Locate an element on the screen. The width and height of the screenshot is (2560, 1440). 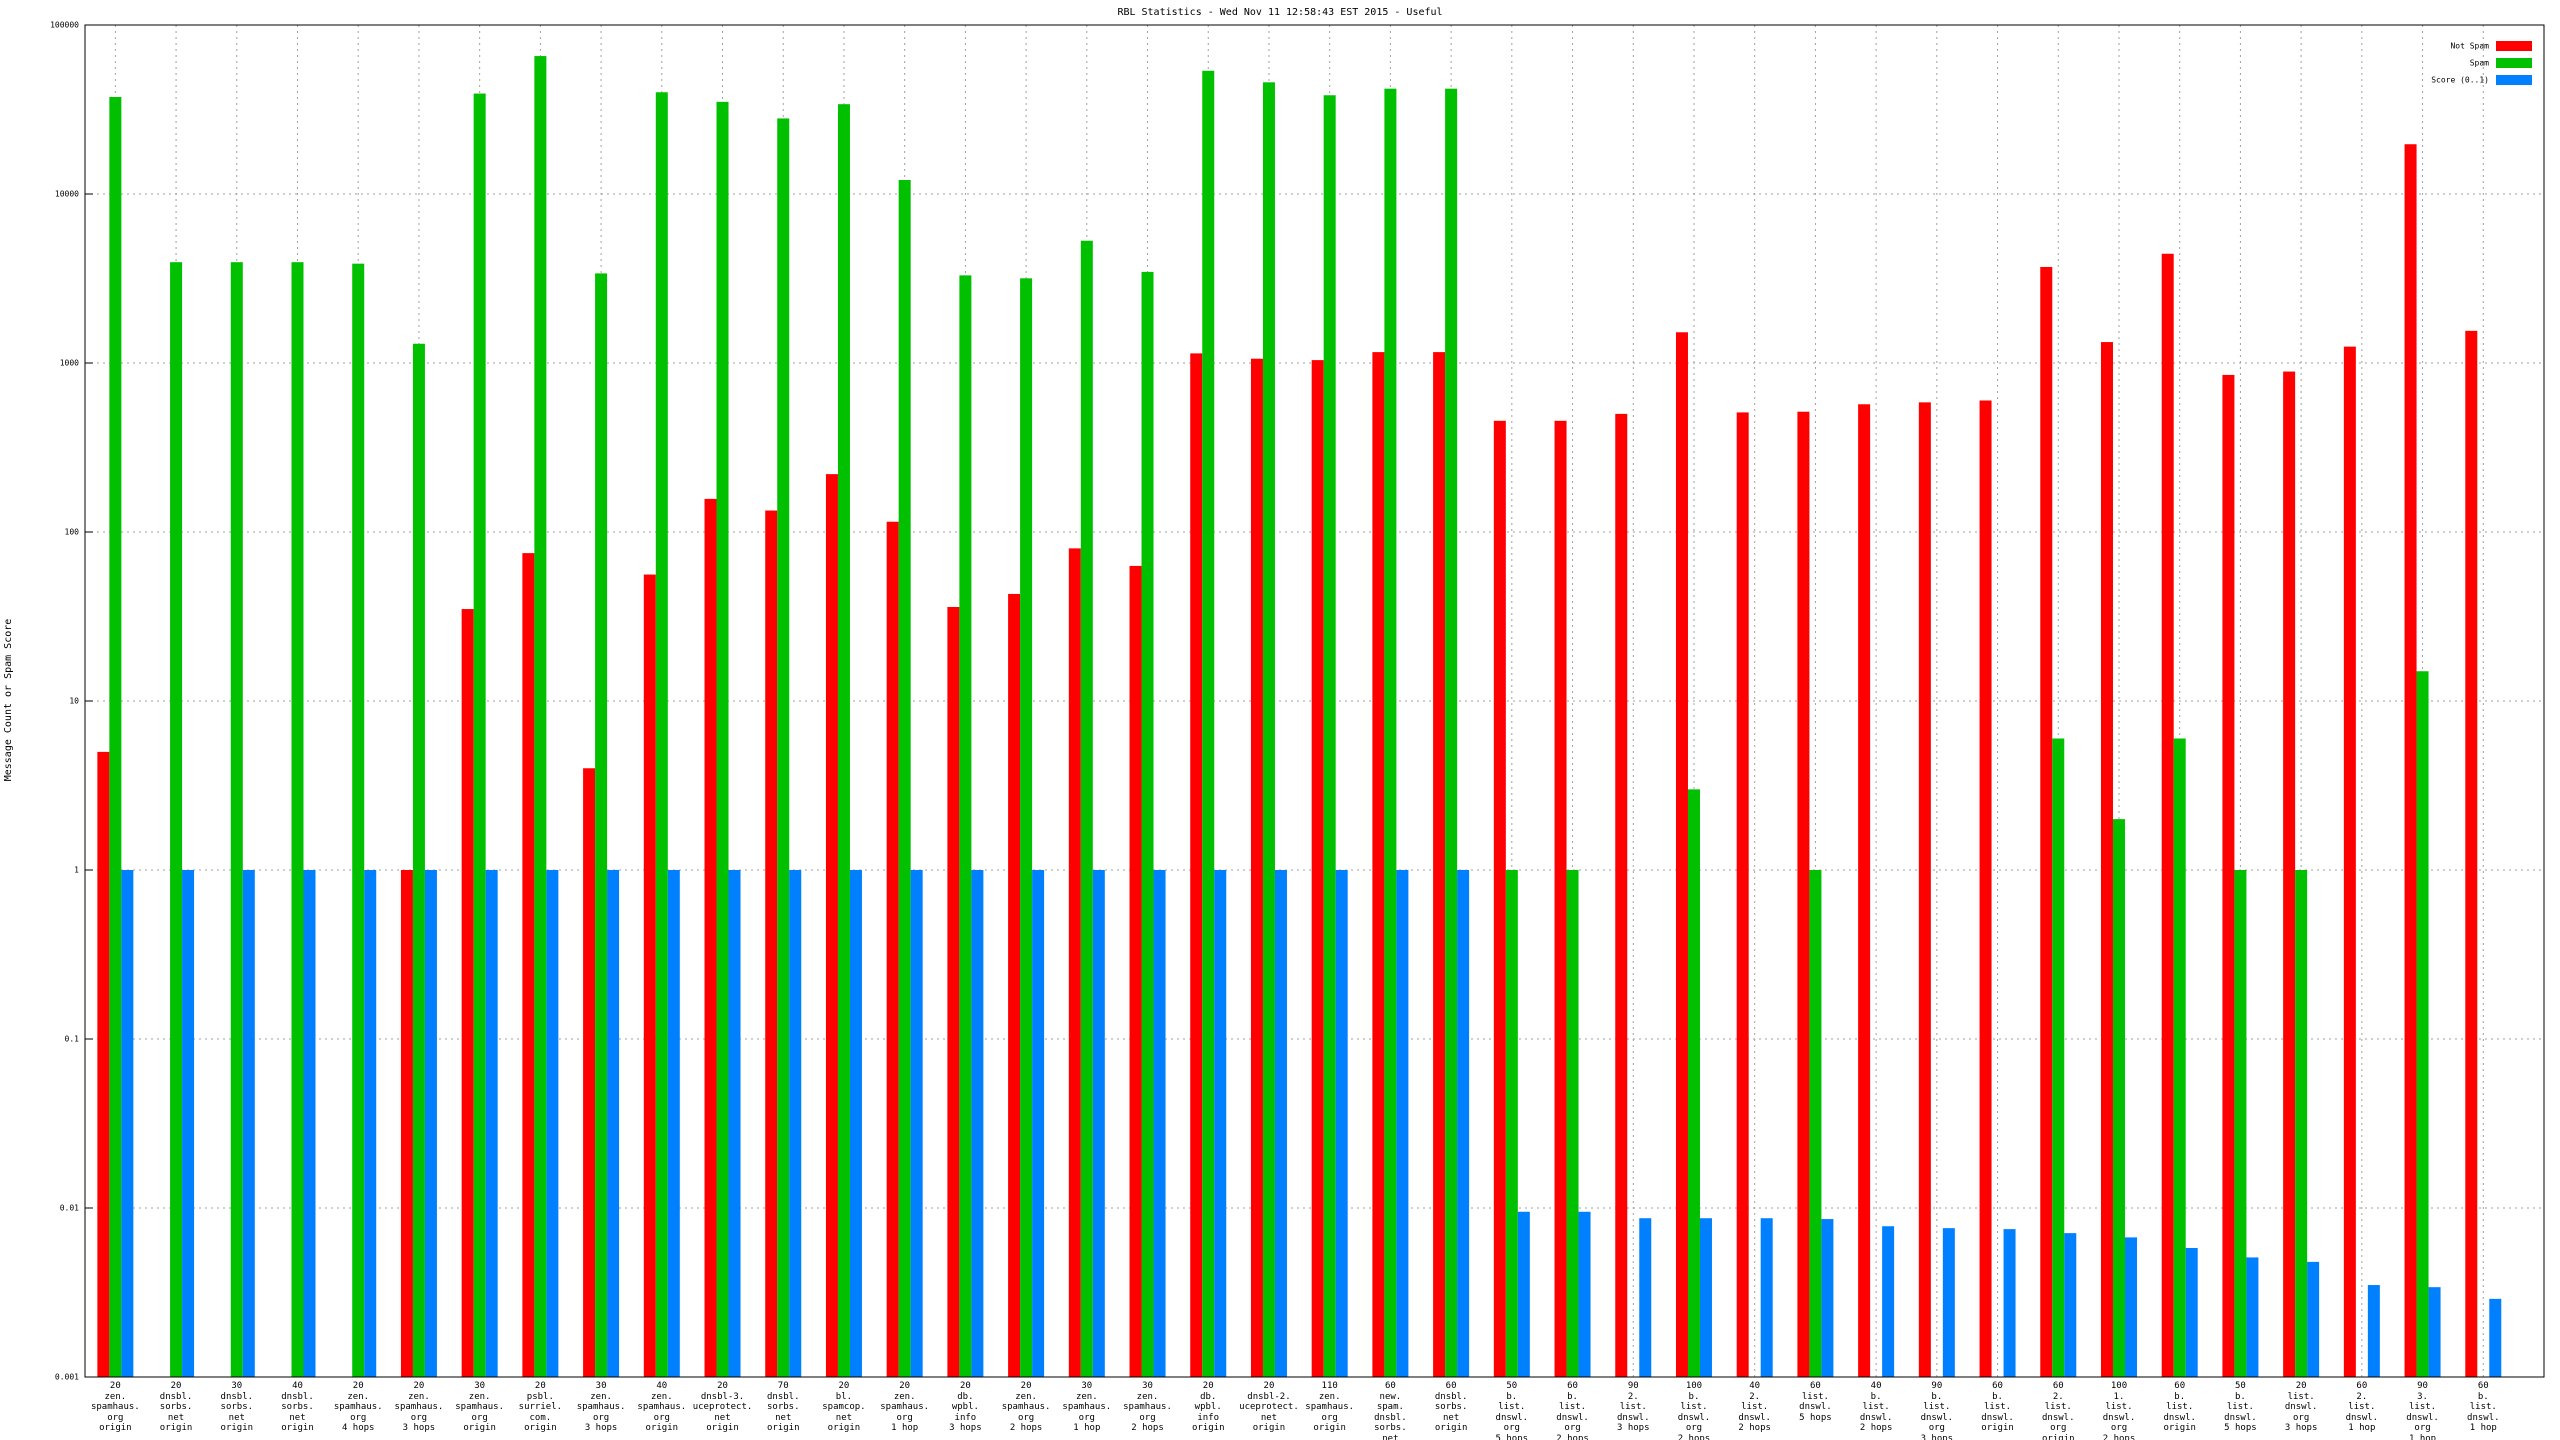
x-tick-label: 90 3. list. dnswl. org 1 hop is located at coordinates (2422, 1410).